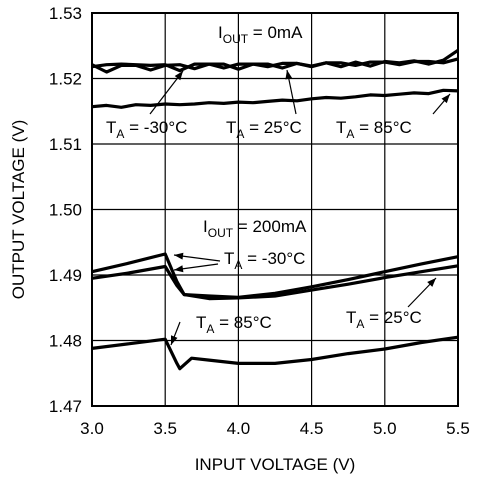 The height and width of the screenshot is (480, 480). Describe the element at coordinates (65, 13) in the screenshot. I see `y-tick-label: 1.53` at that location.